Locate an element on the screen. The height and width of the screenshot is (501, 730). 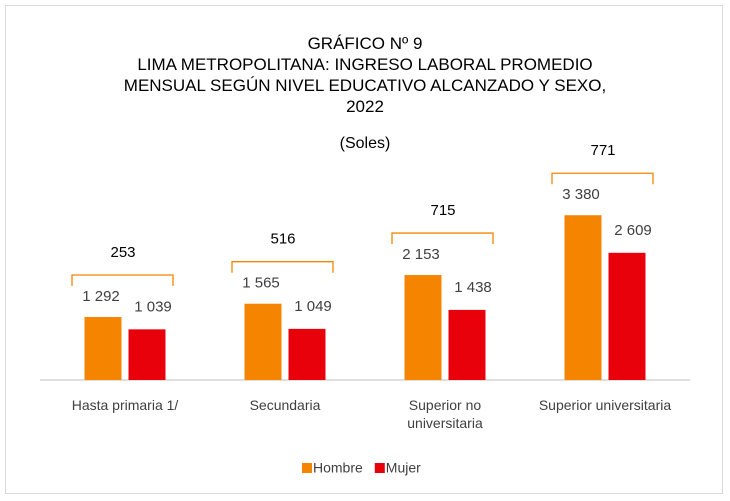
x-tick-label: Hasta primaria 1/ is located at coordinates (125, 405).